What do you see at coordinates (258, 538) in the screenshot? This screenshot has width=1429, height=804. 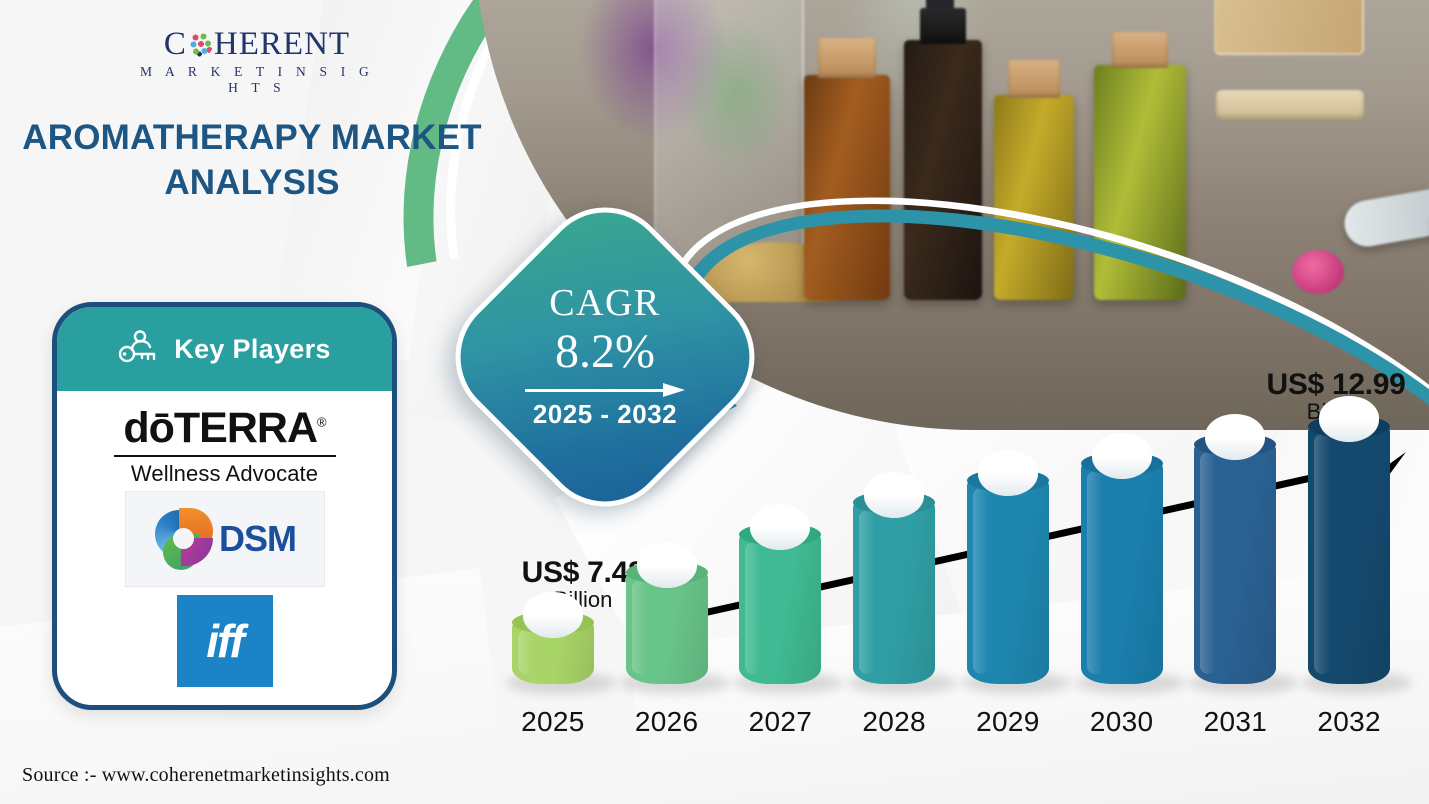 I see `dsm-wordmark: DSM` at bounding box center [258, 538].